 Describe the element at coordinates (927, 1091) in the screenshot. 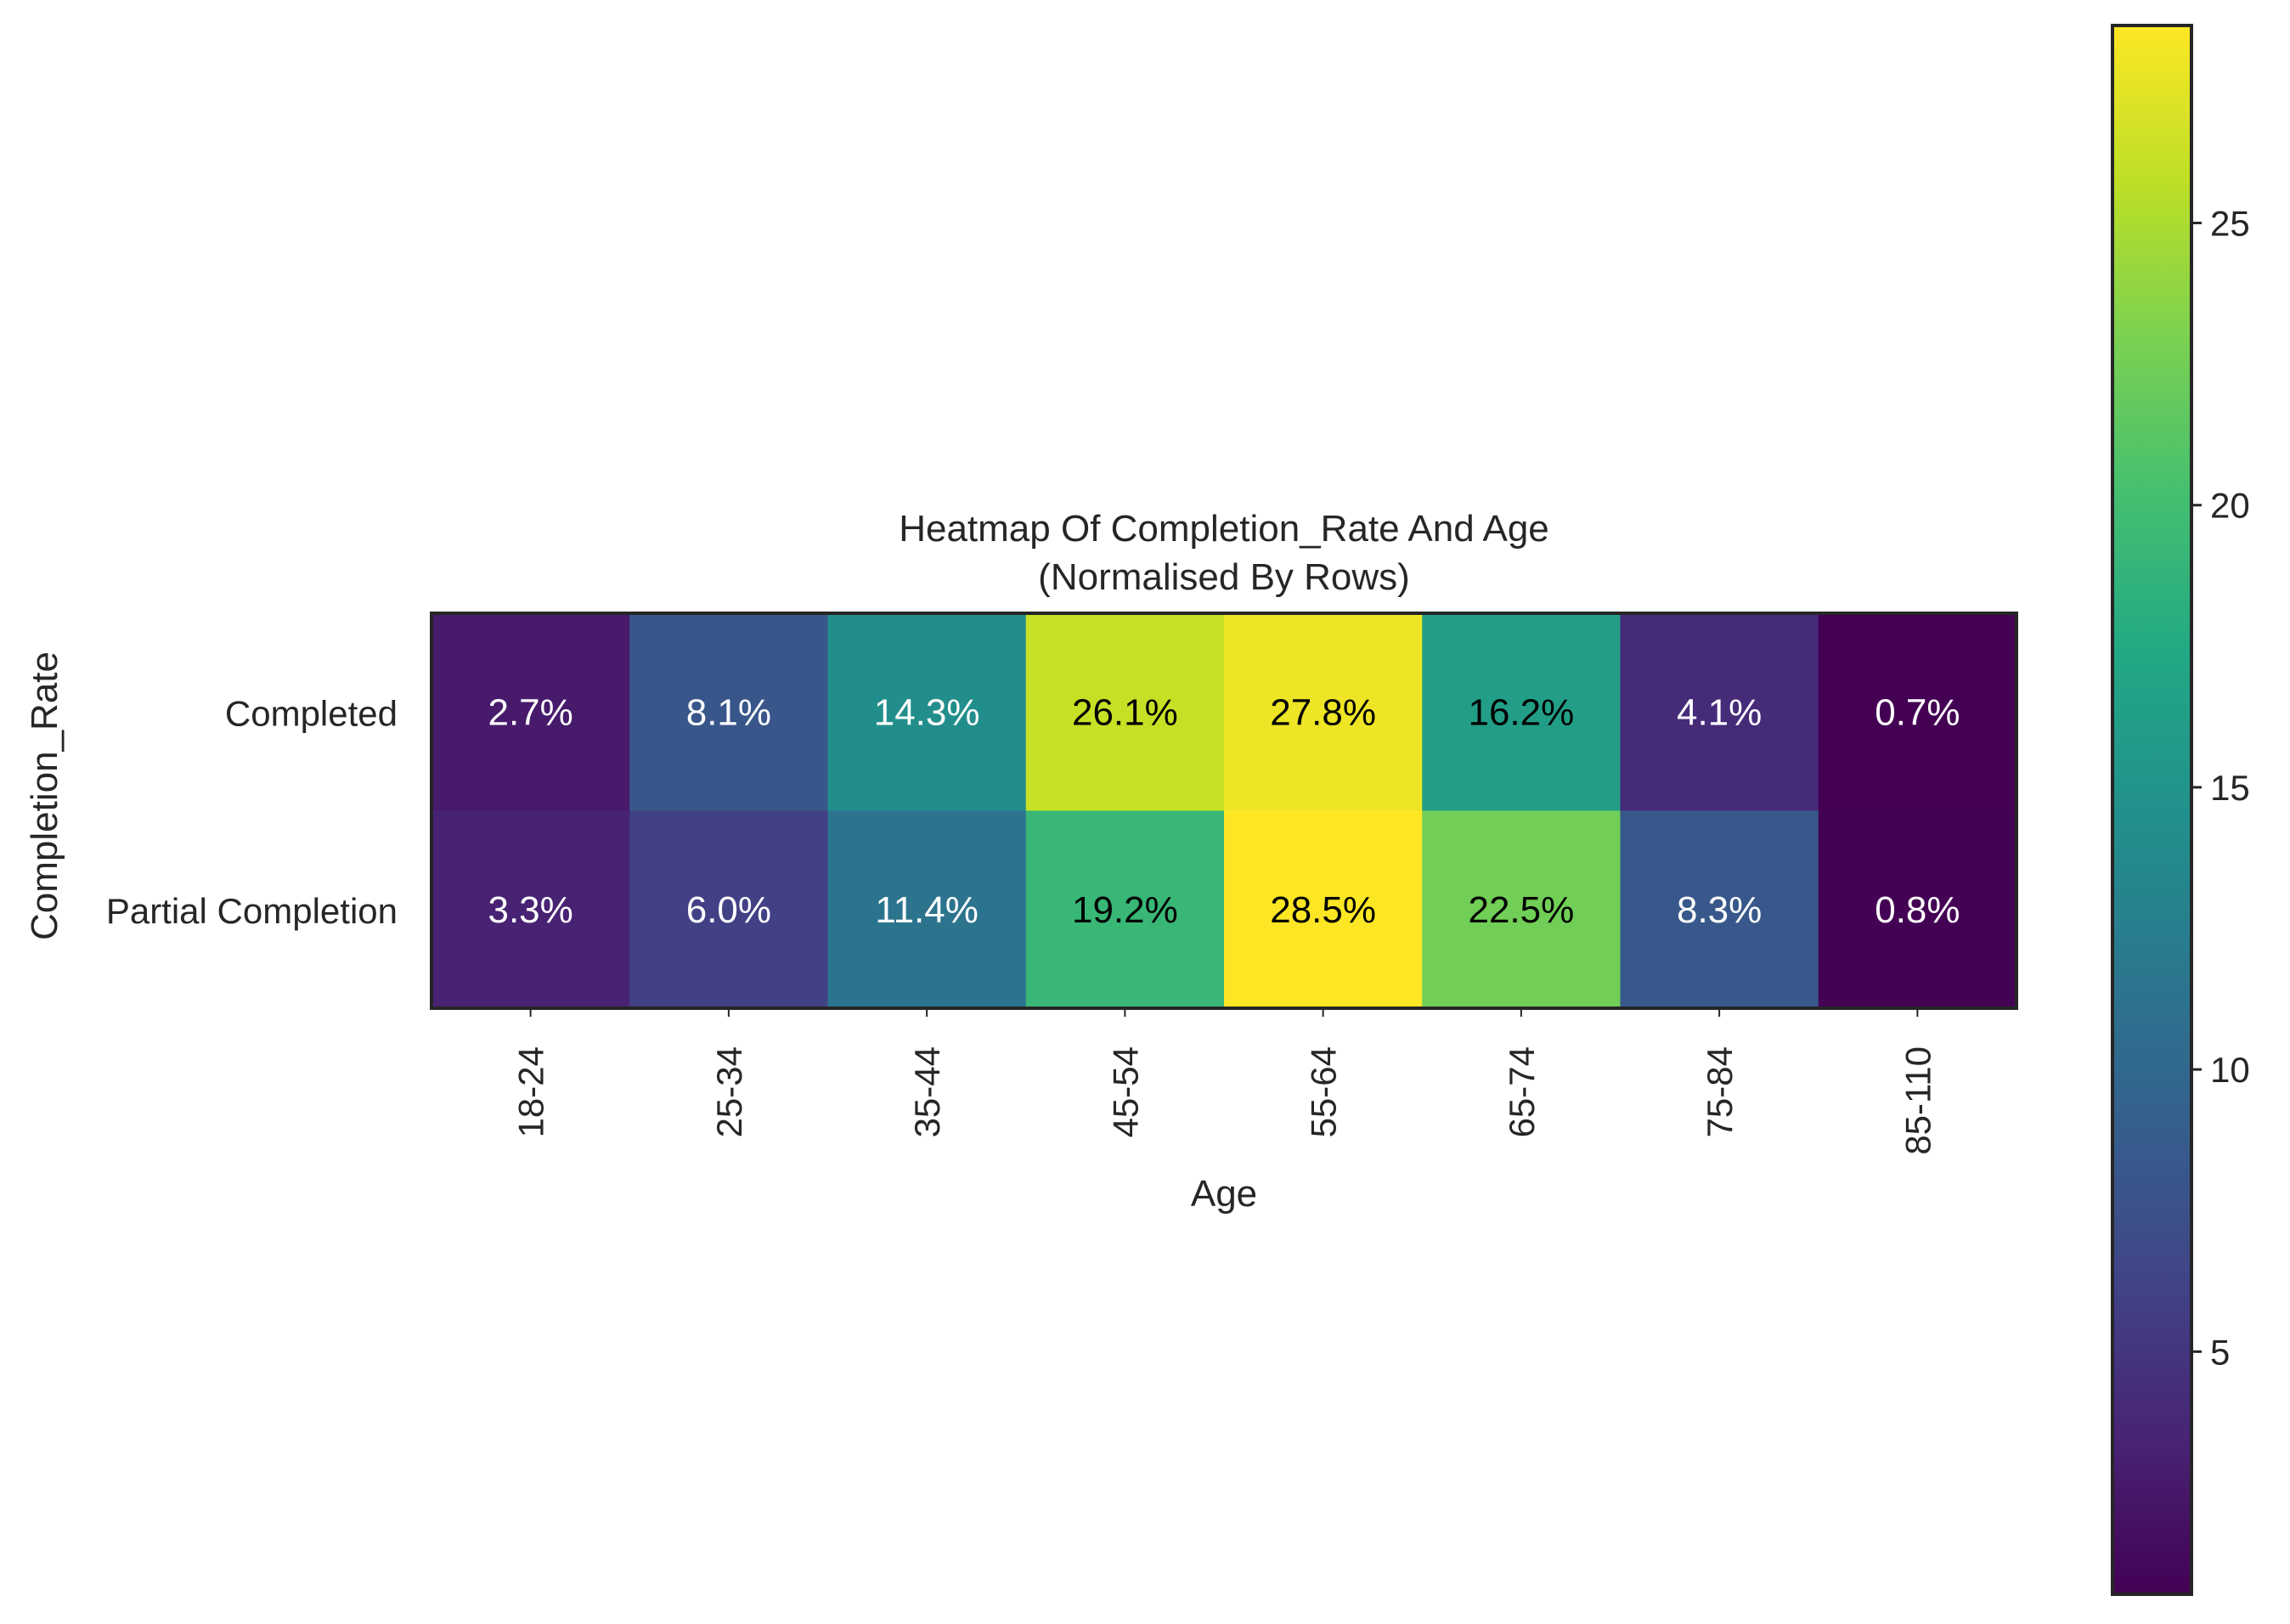

I see `x-tick-label: 35-44` at that location.